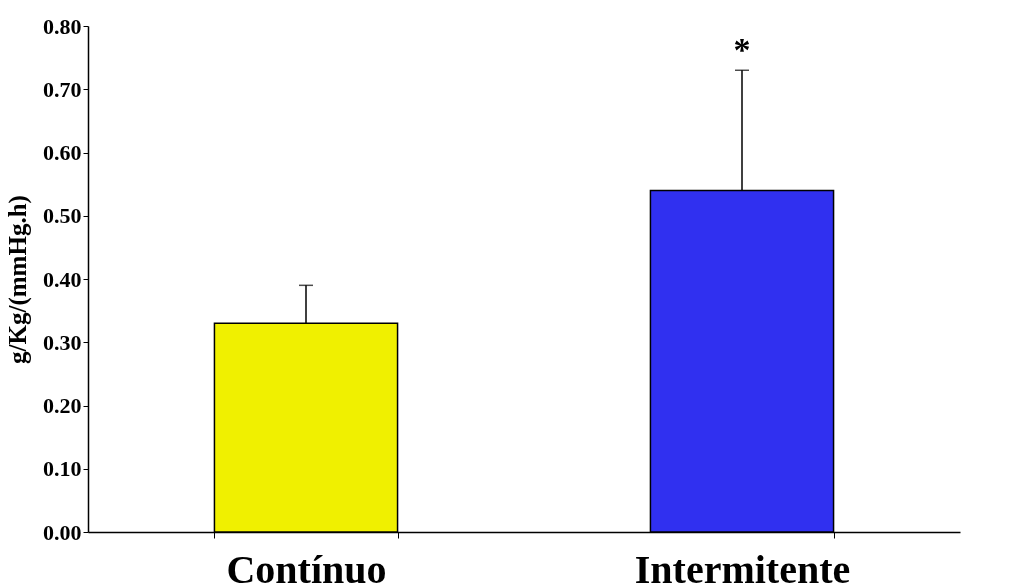 Image resolution: width=1019 pixels, height=587 pixels. Describe the element at coordinates (306, 566) in the screenshot. I see `x-tick-label: Contínuo` at that location.